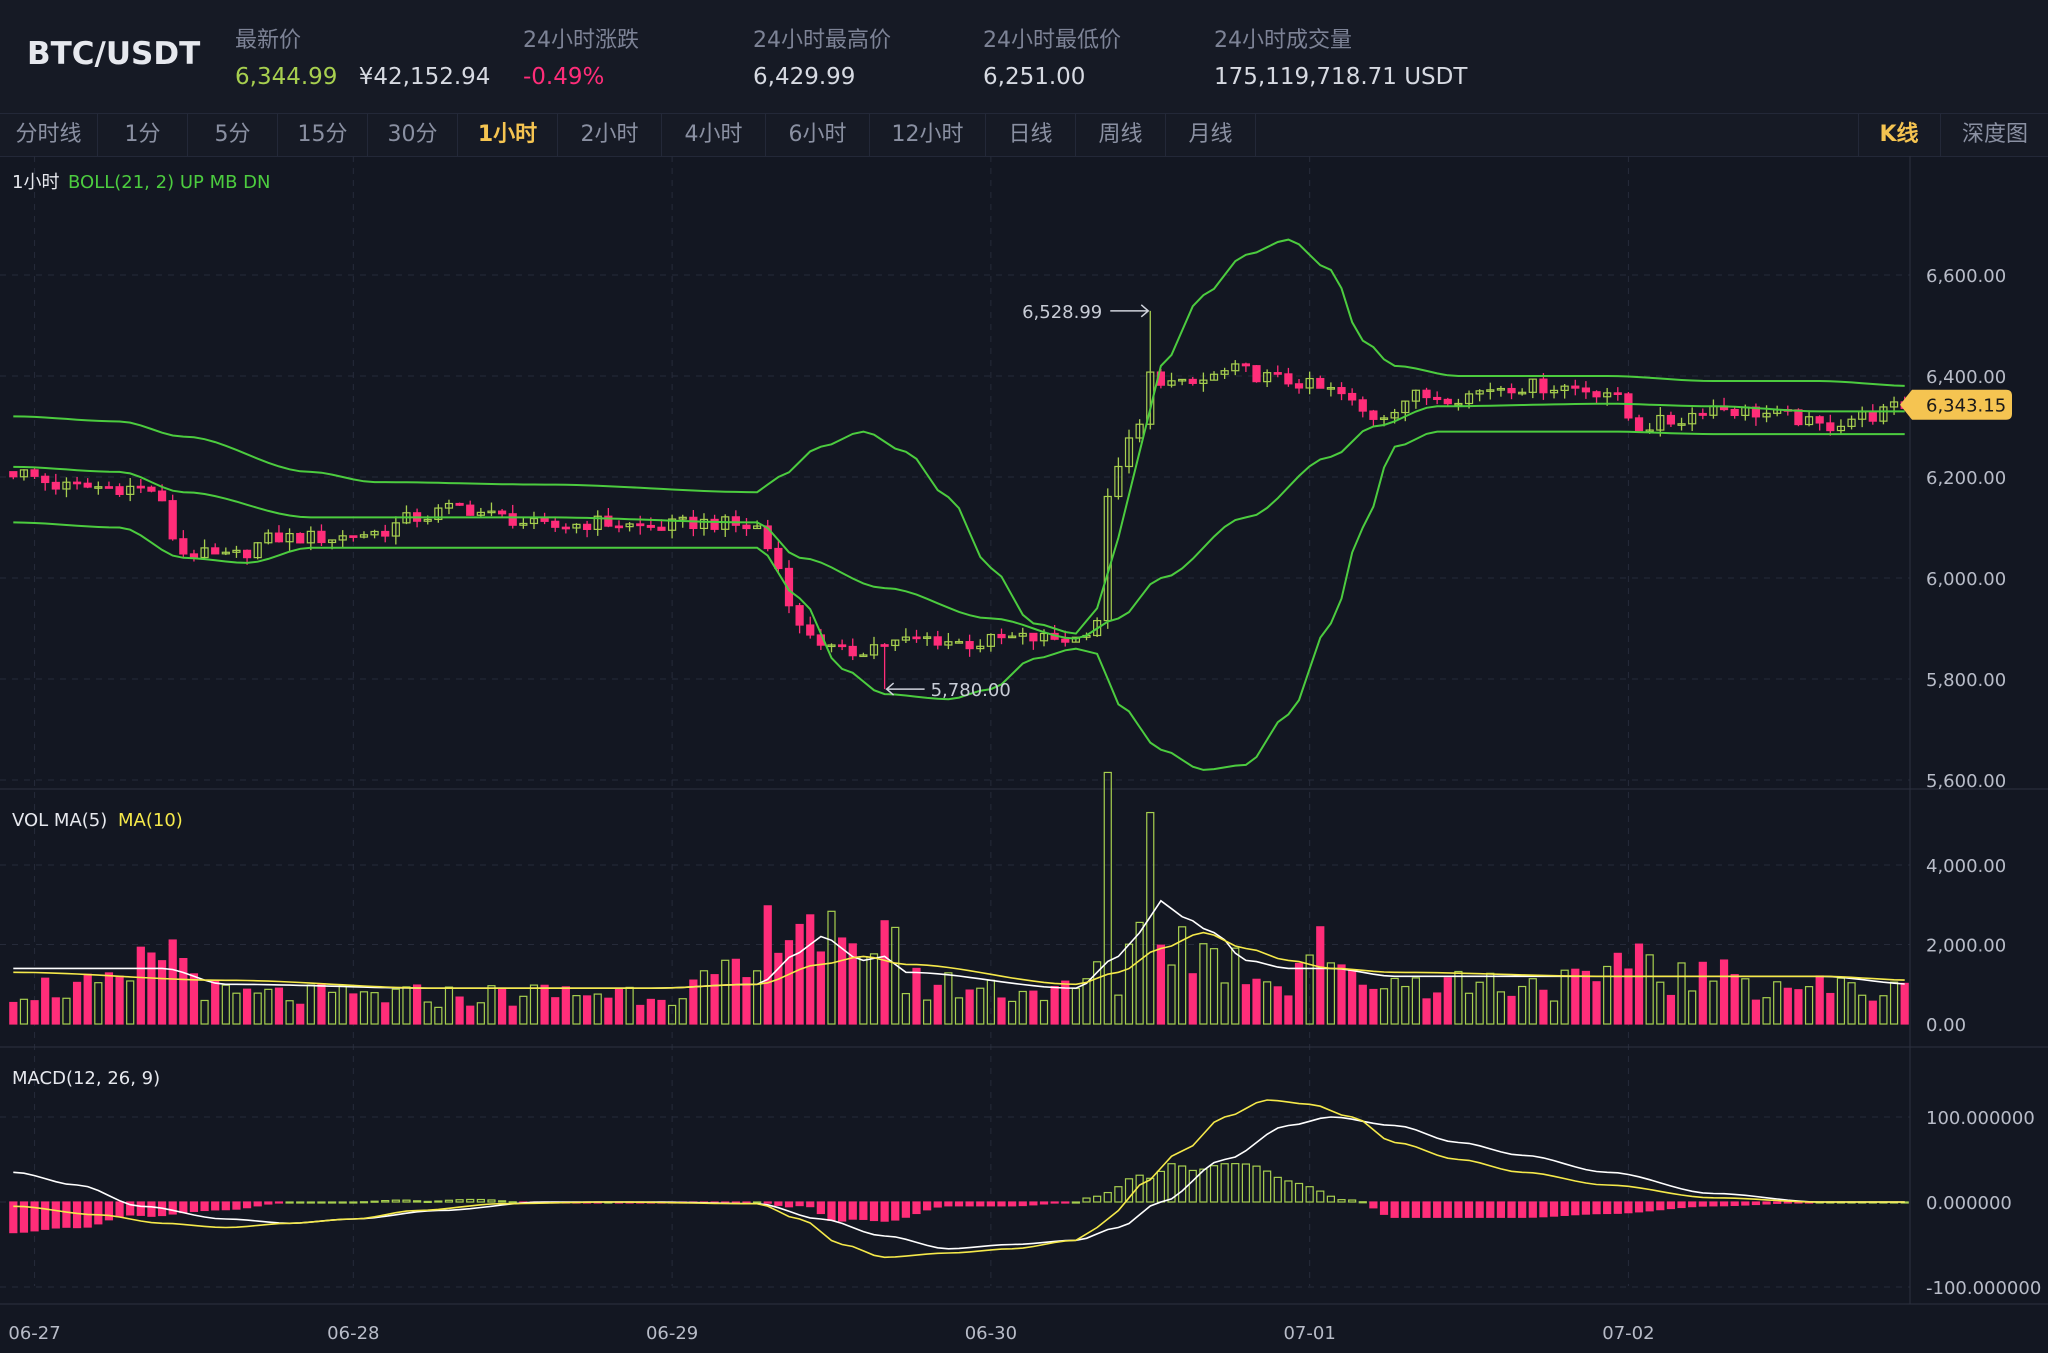 This screenshot has height=1353, width=2048. I want to click on tab-depth: 深度图, so click(1994, 135).